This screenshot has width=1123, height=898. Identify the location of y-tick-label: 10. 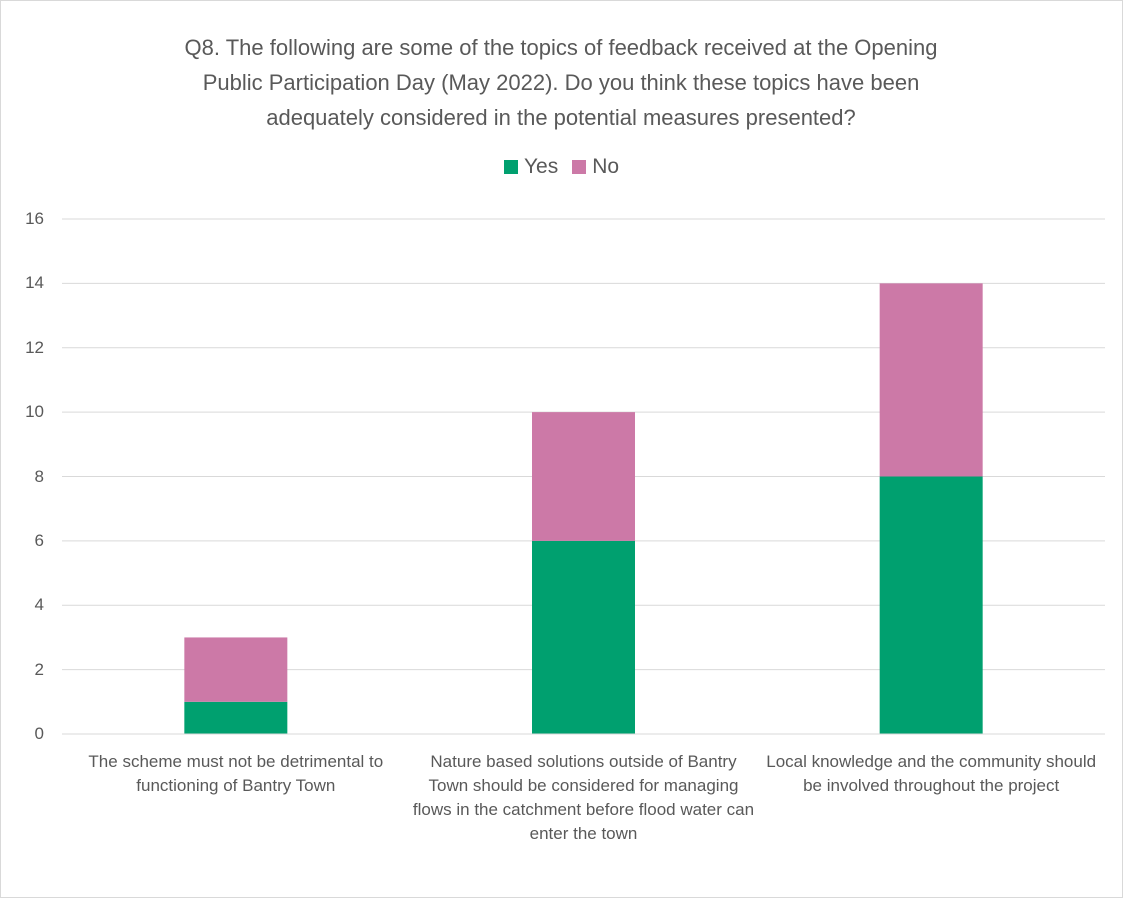
(34, 412).